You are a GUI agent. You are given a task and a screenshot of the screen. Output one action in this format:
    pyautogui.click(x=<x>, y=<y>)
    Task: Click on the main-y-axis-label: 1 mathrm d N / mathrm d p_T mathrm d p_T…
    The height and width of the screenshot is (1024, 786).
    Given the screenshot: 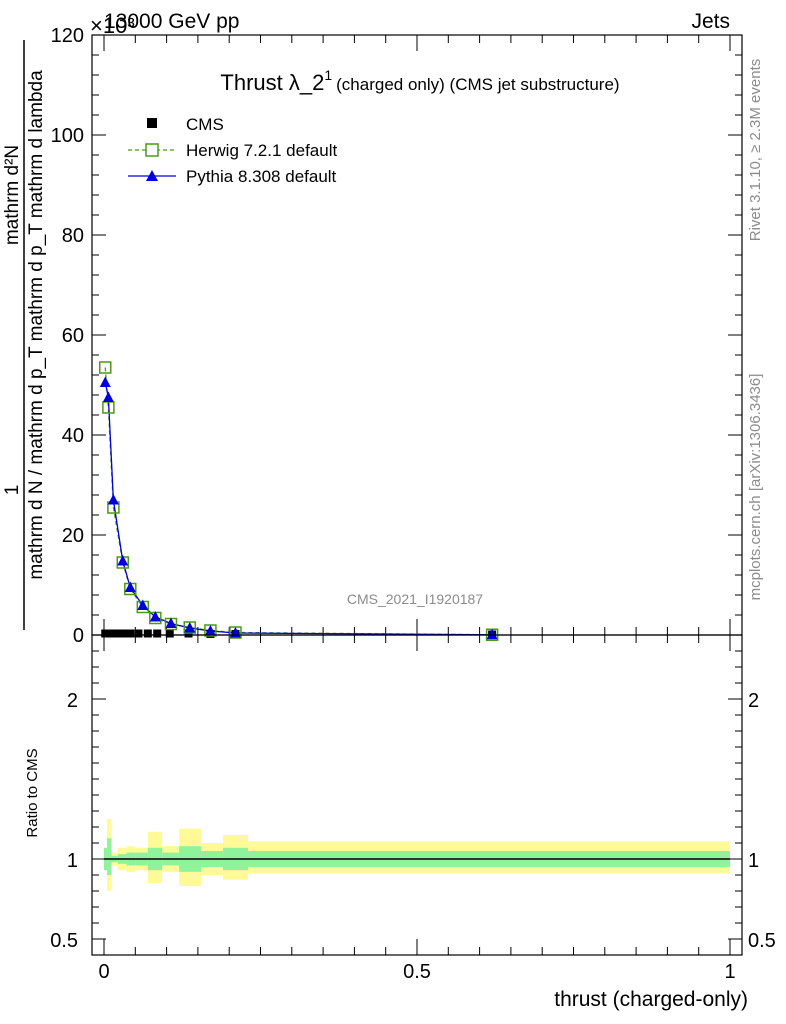 What is the action you would take?
    pyautogui.click(x=24, y=335)
    